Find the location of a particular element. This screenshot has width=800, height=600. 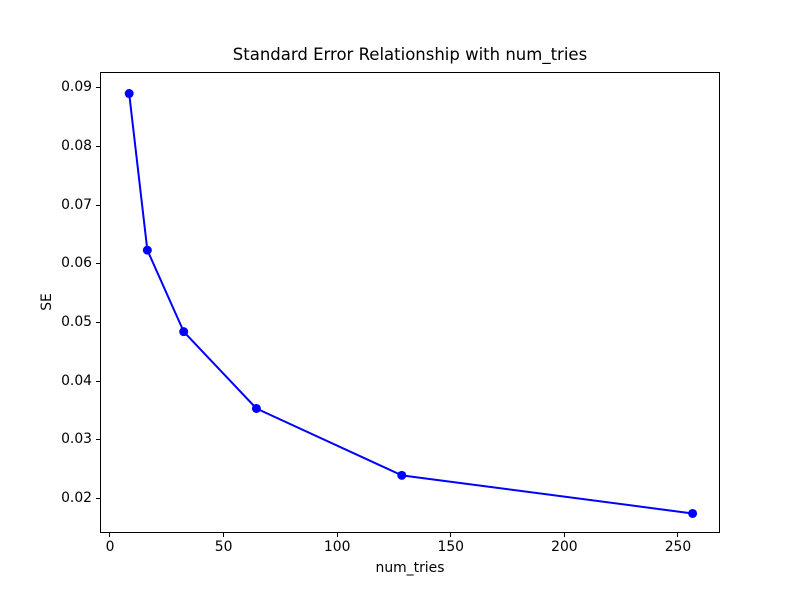

y-tick-label: 0.03 is located at coordinates (76, 439).